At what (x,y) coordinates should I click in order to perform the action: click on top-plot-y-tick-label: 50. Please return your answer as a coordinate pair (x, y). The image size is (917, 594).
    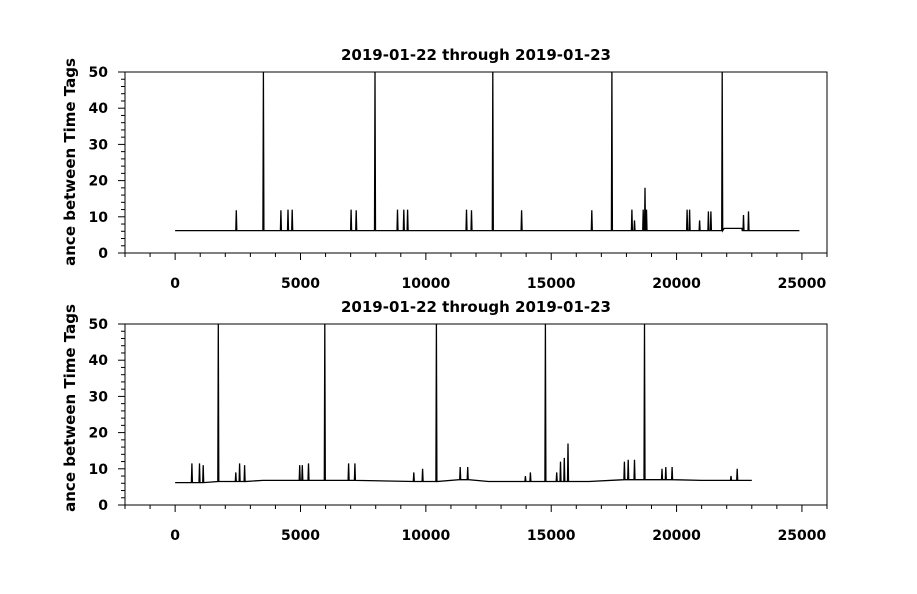
    Looking at the image, I should click on (99, 73).